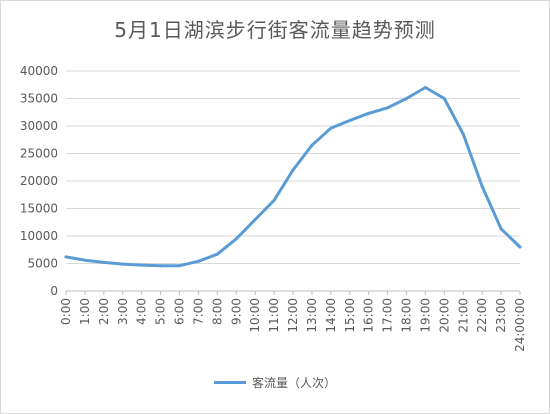  What do you see at coordinates (161, 311) in the screenshot?
I see `x-tick-label: 5:00` at bounding box center [161, 311].